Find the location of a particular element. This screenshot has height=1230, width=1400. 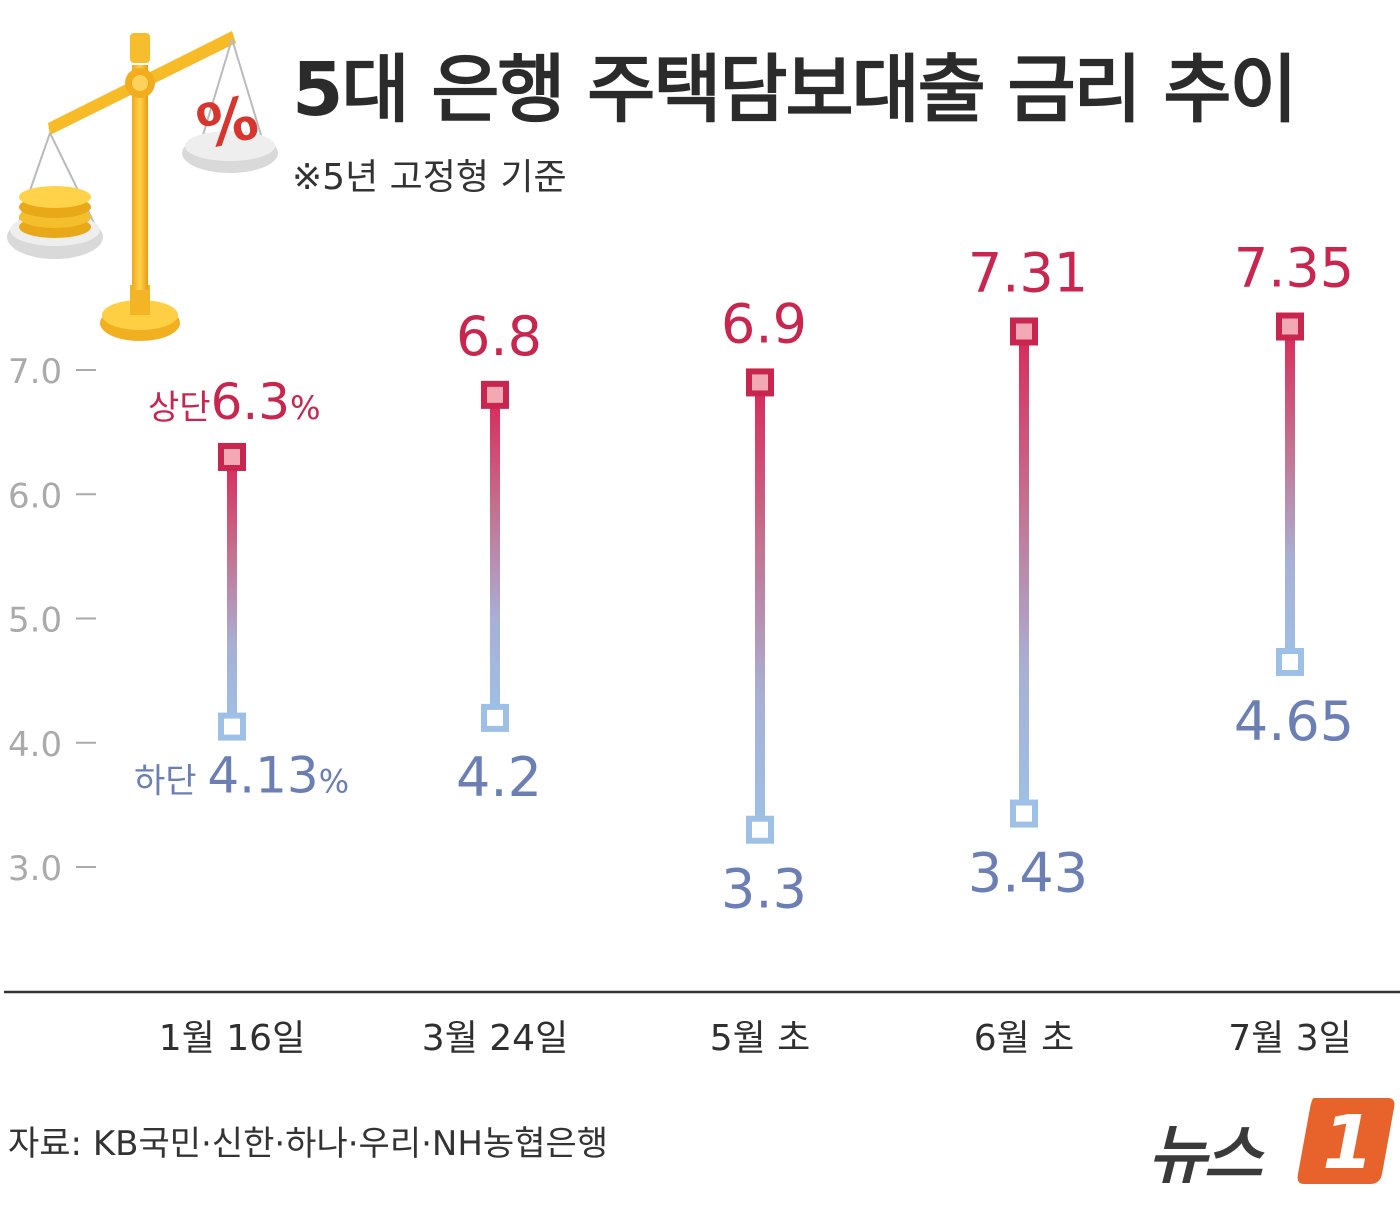

chart-title: 5대 은행 주택담보대출 금리 추이 is located at coordinates (795, 90).